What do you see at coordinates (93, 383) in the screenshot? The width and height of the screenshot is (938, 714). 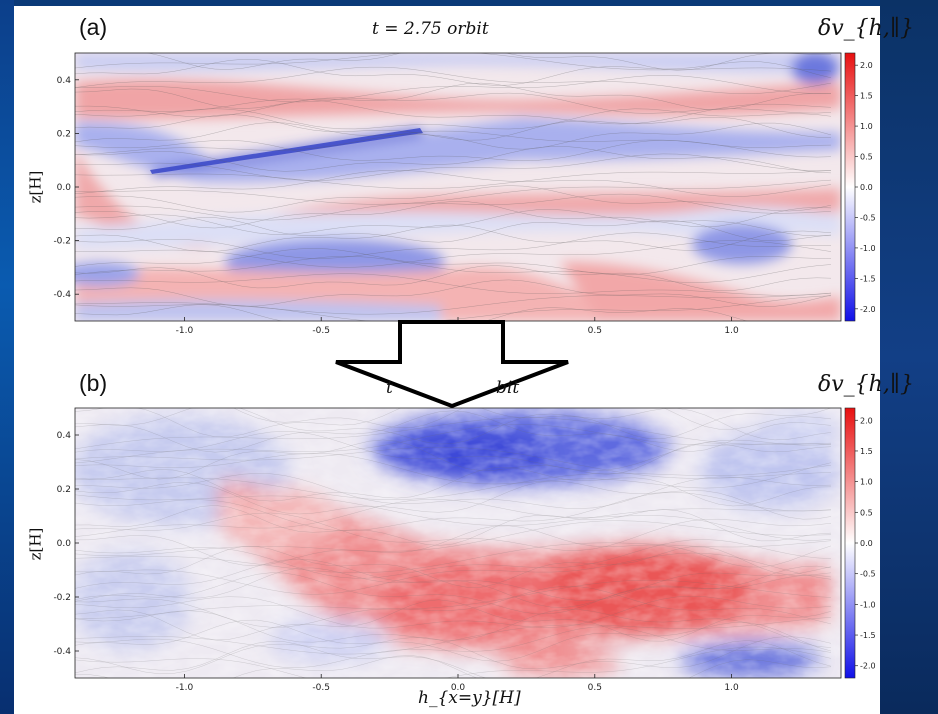 I see `panel-b-letter: (b)` at bounding box center [93, 383].